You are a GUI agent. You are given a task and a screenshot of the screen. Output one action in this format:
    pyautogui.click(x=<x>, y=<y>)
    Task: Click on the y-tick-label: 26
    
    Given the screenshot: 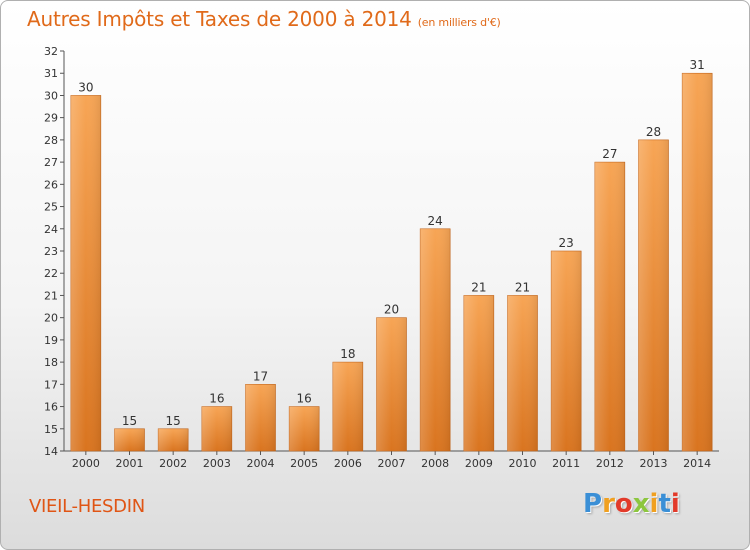 What is the action you would take?
    pyautogui.click(x=51, y=184)
    